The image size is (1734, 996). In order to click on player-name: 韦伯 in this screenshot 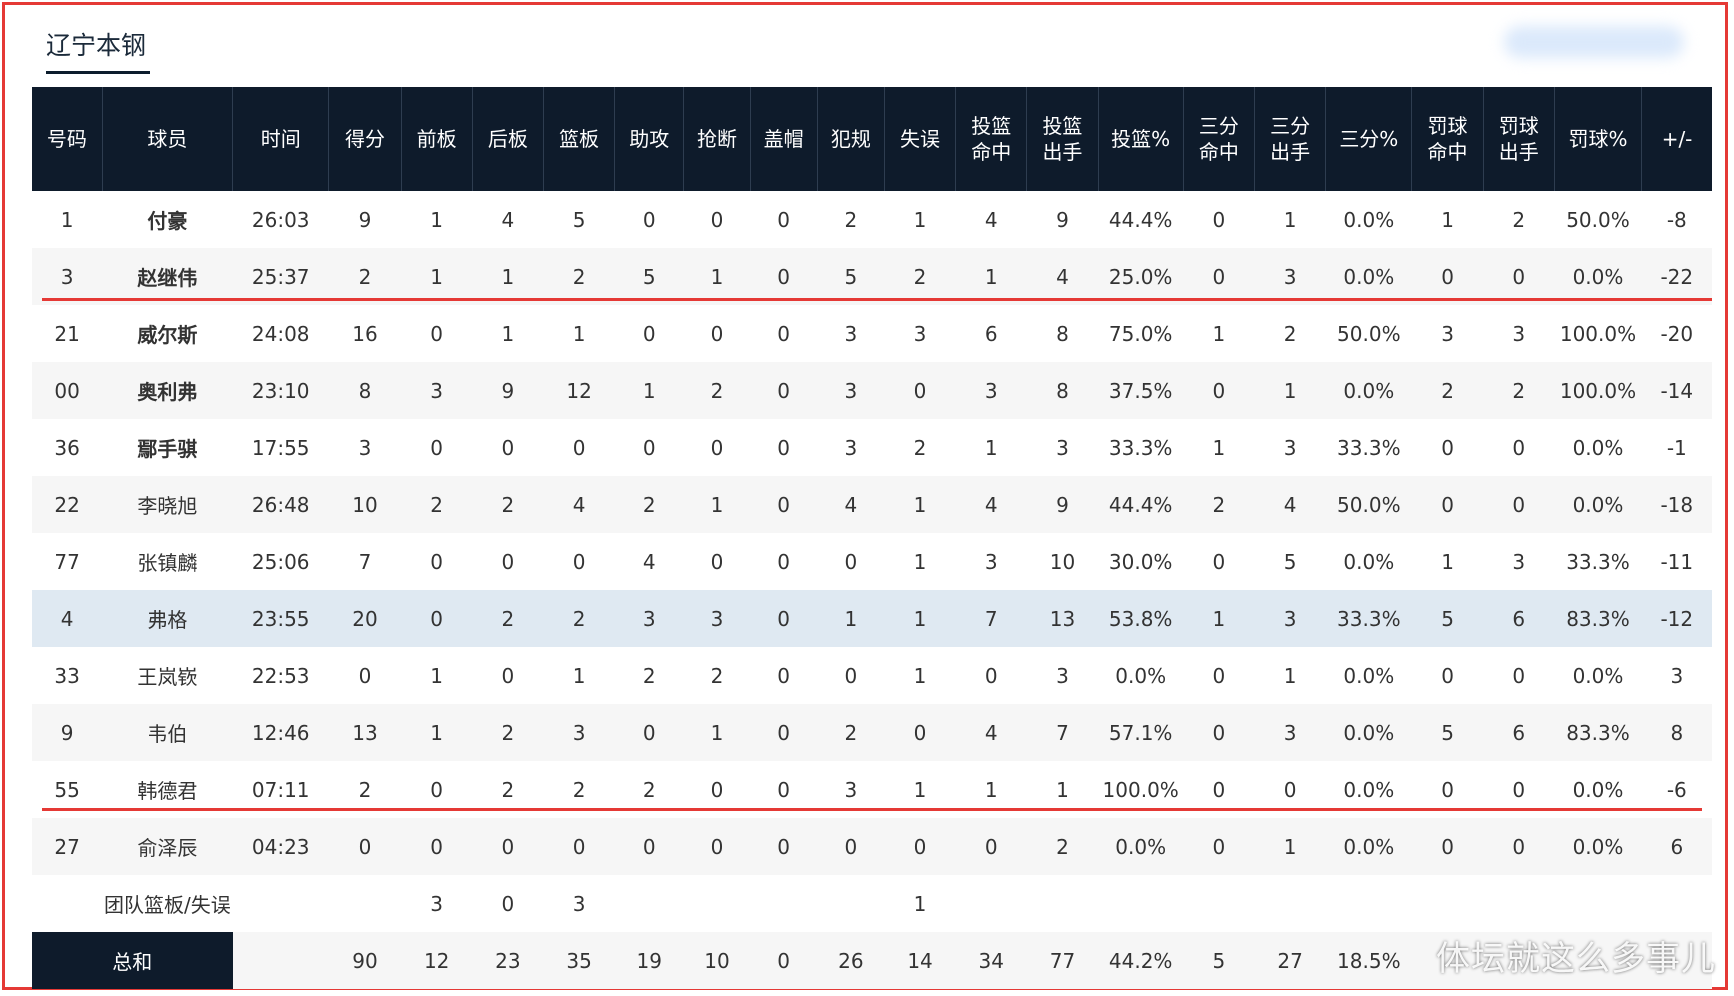, I will do `click(167, 732)`.